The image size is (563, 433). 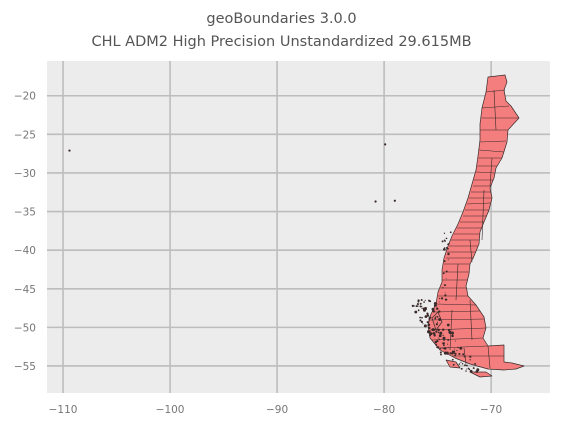 What do you see at coordinates (25, 251) in the screenshot?
I see `y-tick-label: −40` at bounding box center [25, 251].